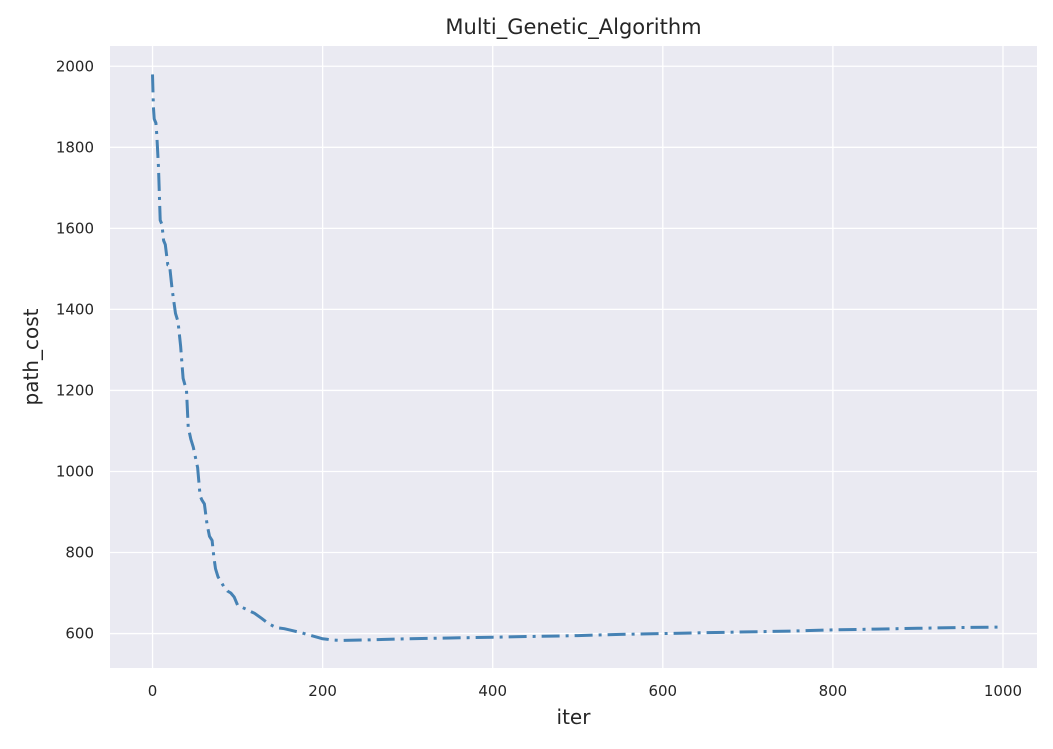 The image size is (1053, 749). Describe the element at coordinates (75, 471) in the screenshot. I see `y-tick-label: 1000` at that location.